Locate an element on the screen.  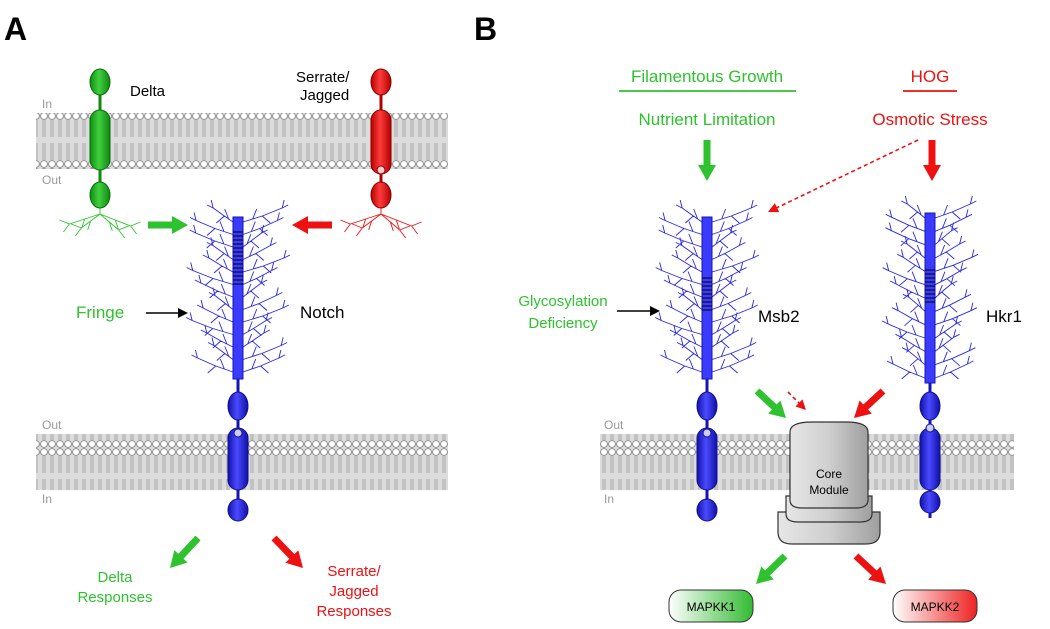
notch-glycan-tree is located at coordinates (238, 286).